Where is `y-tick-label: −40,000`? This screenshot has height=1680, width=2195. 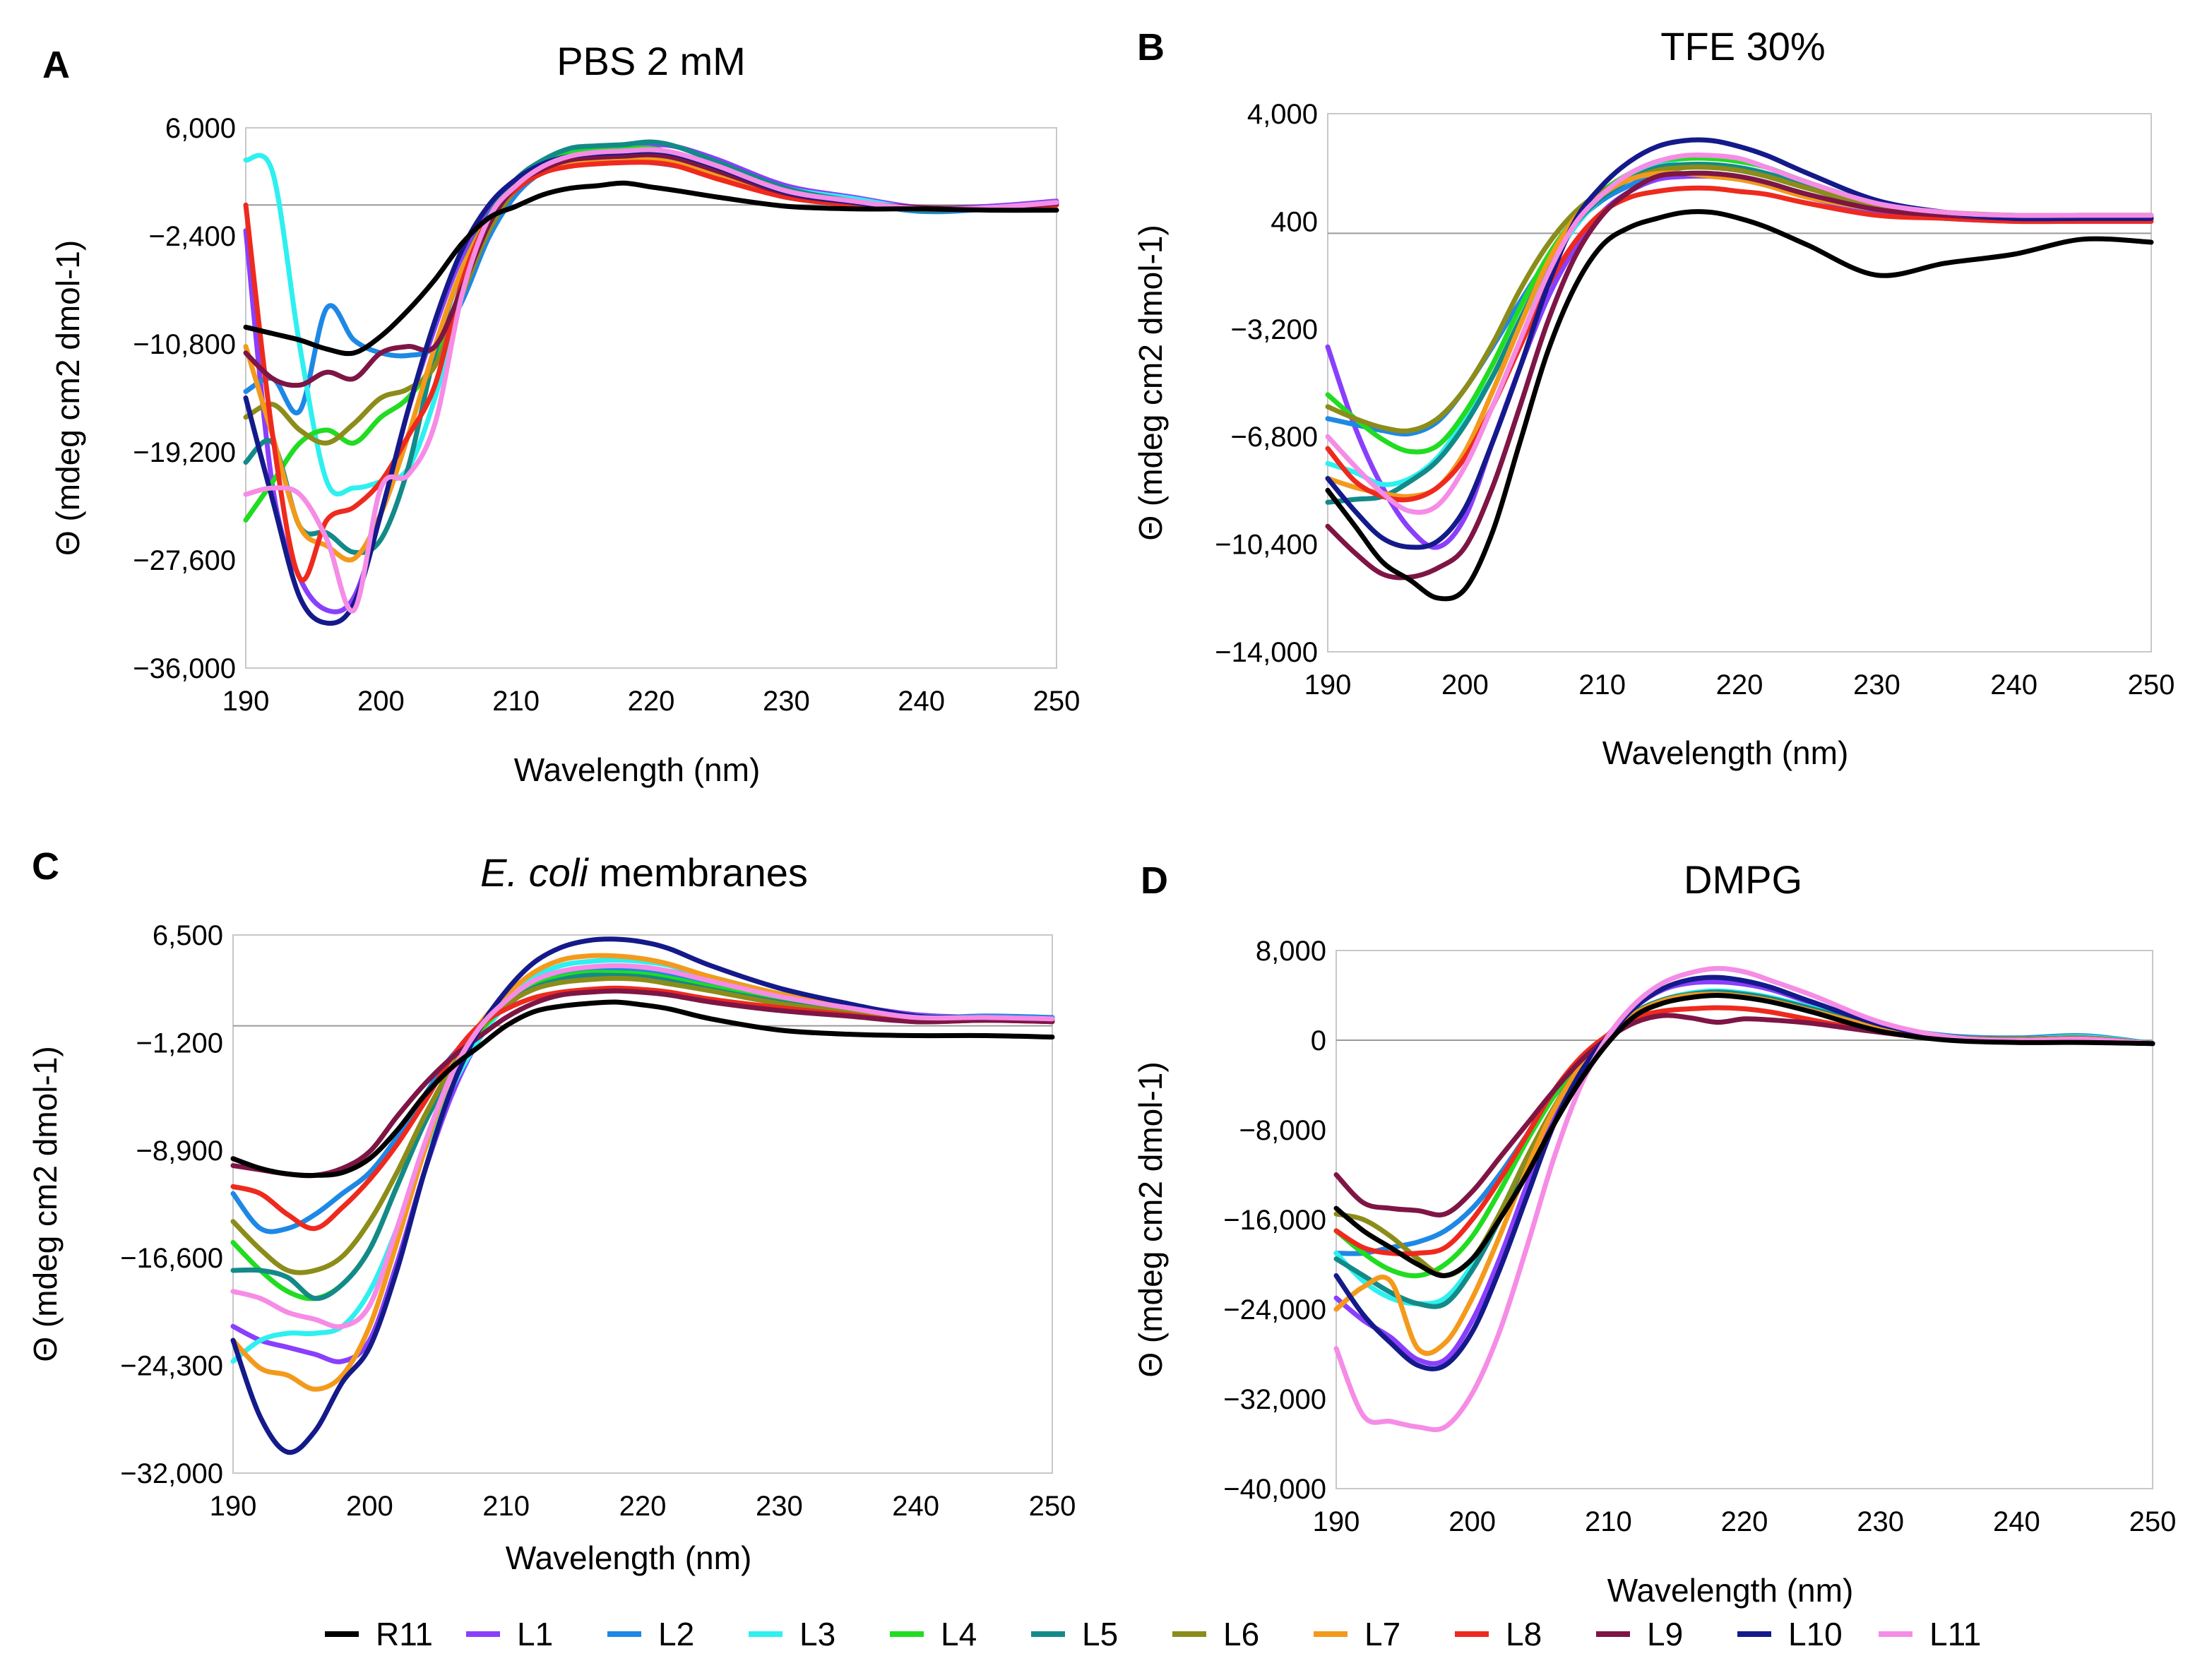 y-tick-label: −40,000 is located at coordinates (1275, 1490).